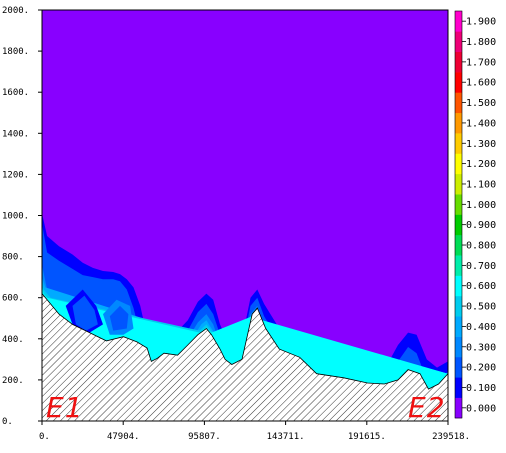 The width and height of the screenshot is (506, 453). What do you see at coordinates (65, 407) in the screenshot?
I see `endpoint-label-left: E1` at bounding box center [65, 407].